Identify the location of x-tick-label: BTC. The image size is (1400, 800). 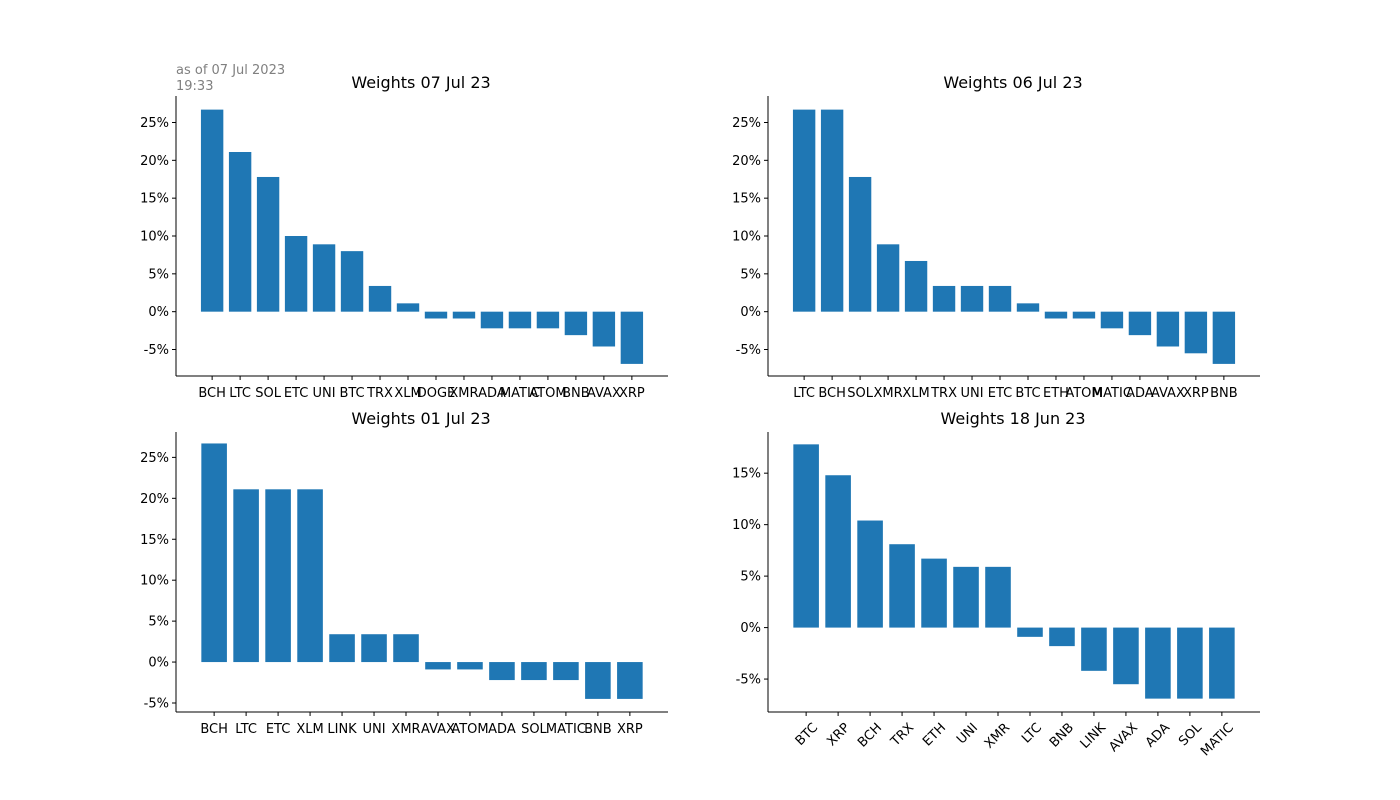
(1027, 393).